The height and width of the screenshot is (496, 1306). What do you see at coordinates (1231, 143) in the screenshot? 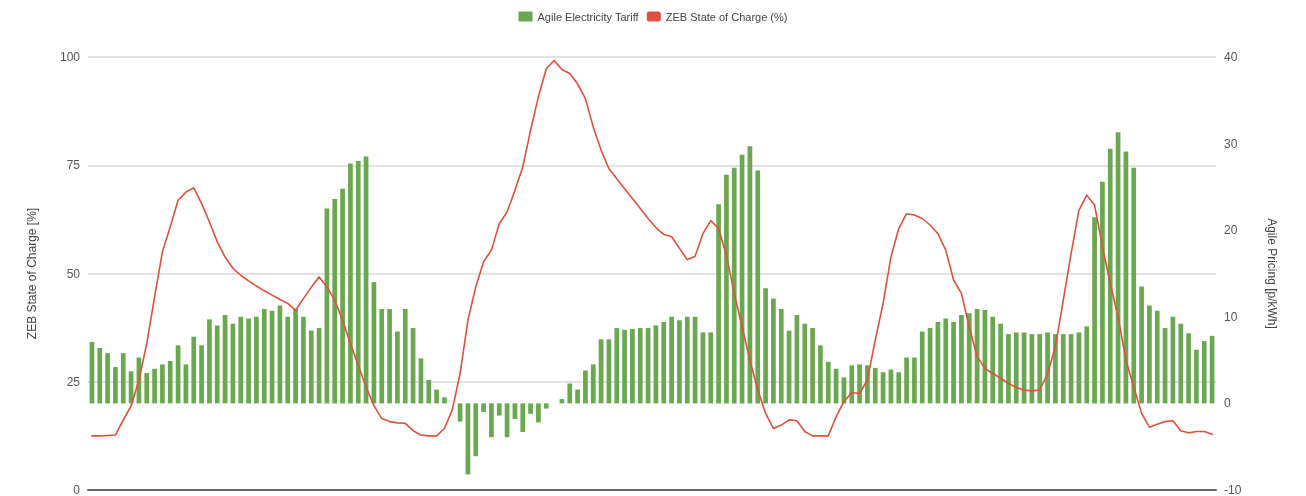
I see `y2-tick-label: 30` at bounding box center [1231, 143].